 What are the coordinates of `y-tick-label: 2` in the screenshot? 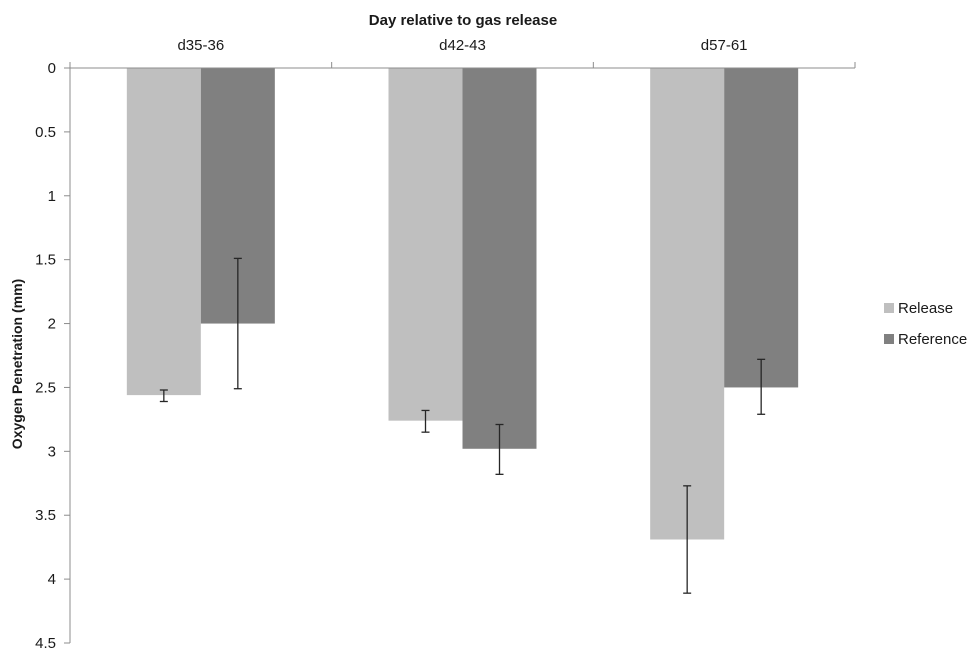 It's located at (52, 324).